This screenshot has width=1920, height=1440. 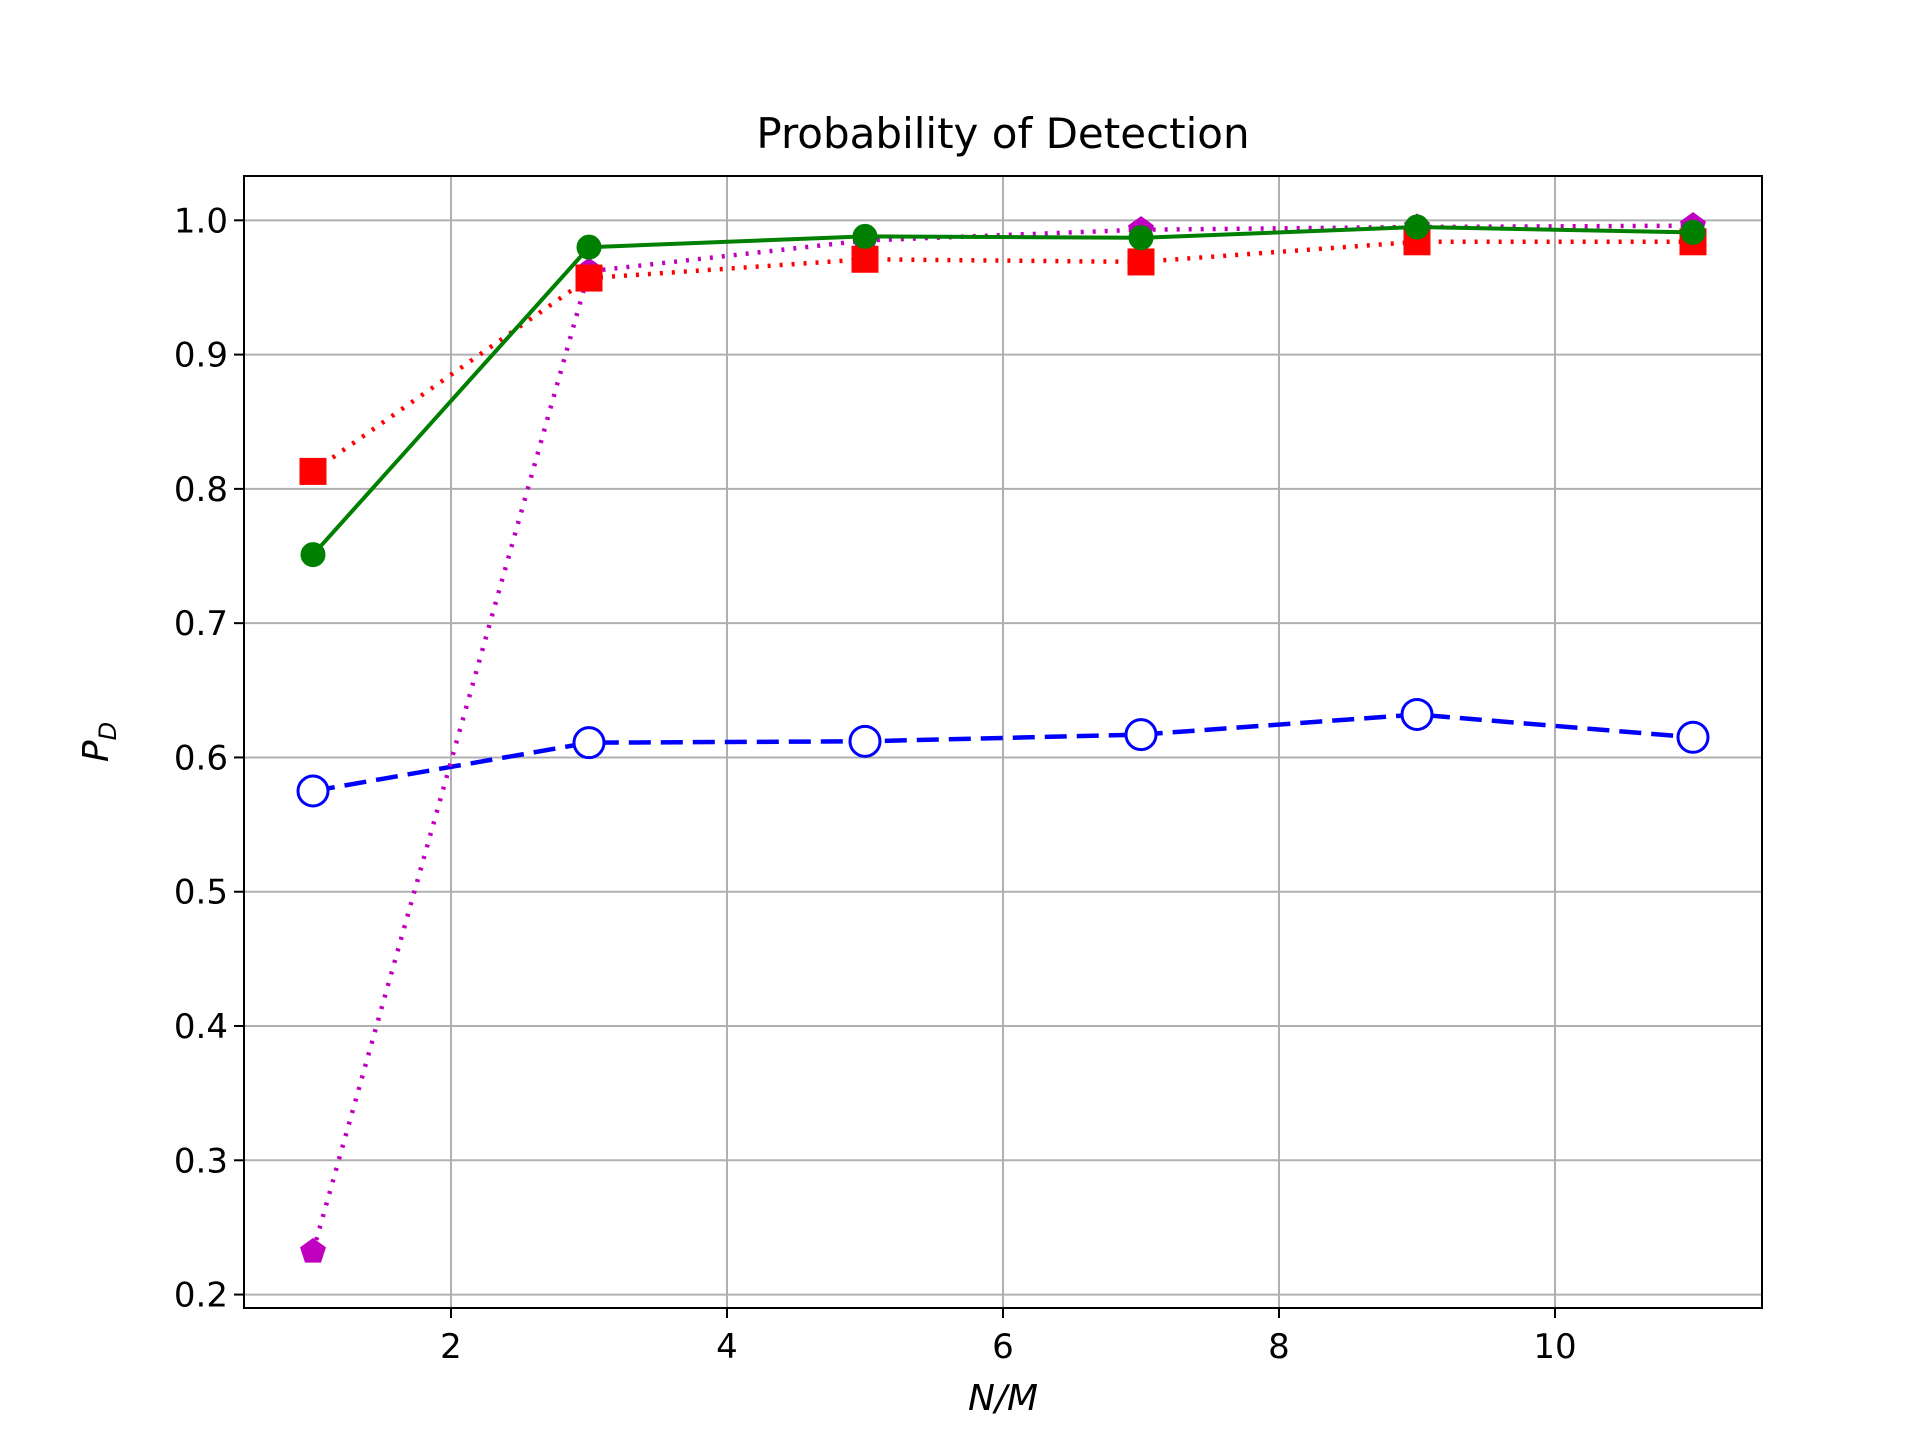 What do you see at coordinates (201, 624) in the screenshot?
I see `y-tick-label: 0.7` at bounding box center [201, 624].